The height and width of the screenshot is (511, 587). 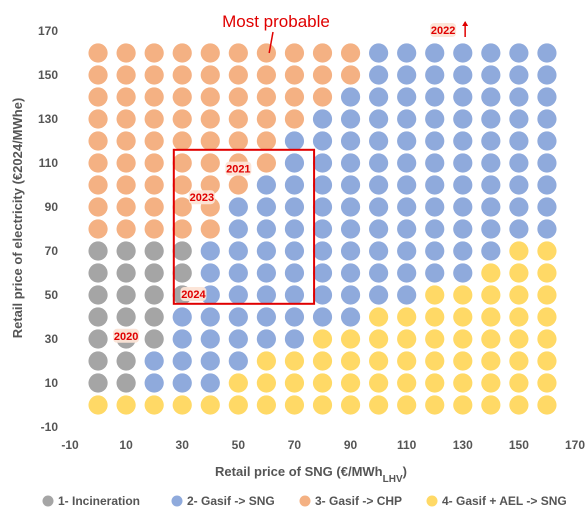 I want to click on year-label-background, so click(x=201, y=197).